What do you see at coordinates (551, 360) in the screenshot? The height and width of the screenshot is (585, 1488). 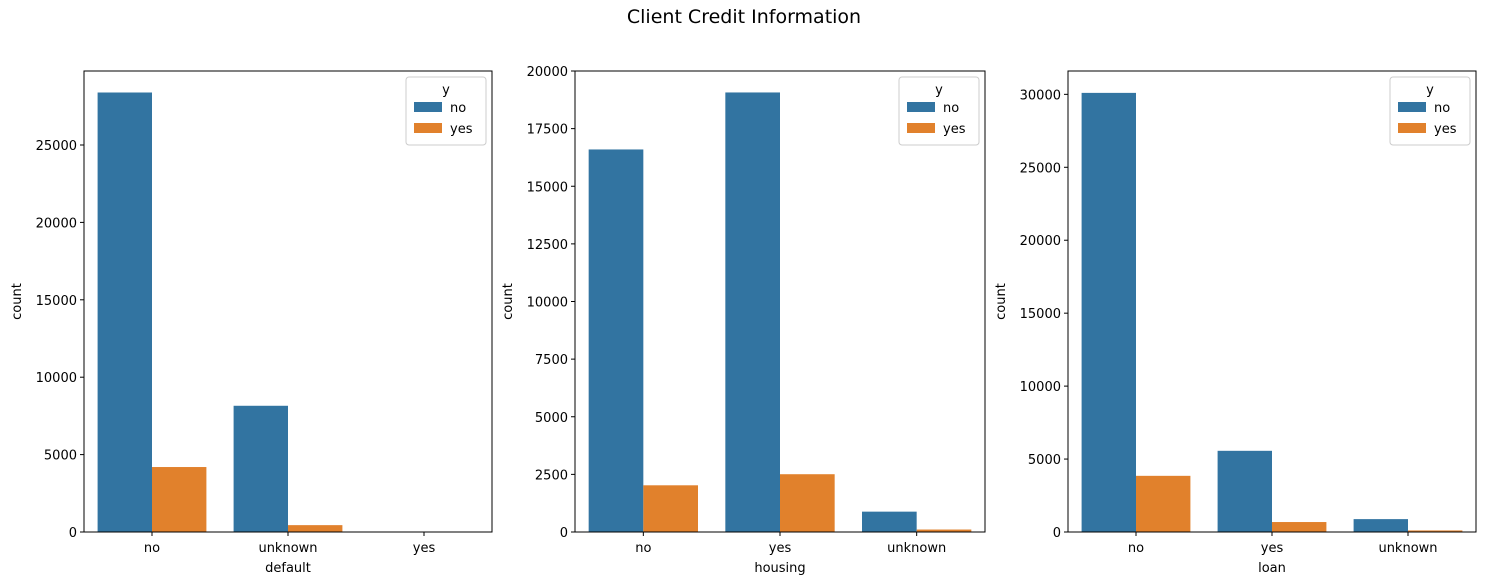 I see `y-tick-label: 7500` at bounding box center [551, 360].